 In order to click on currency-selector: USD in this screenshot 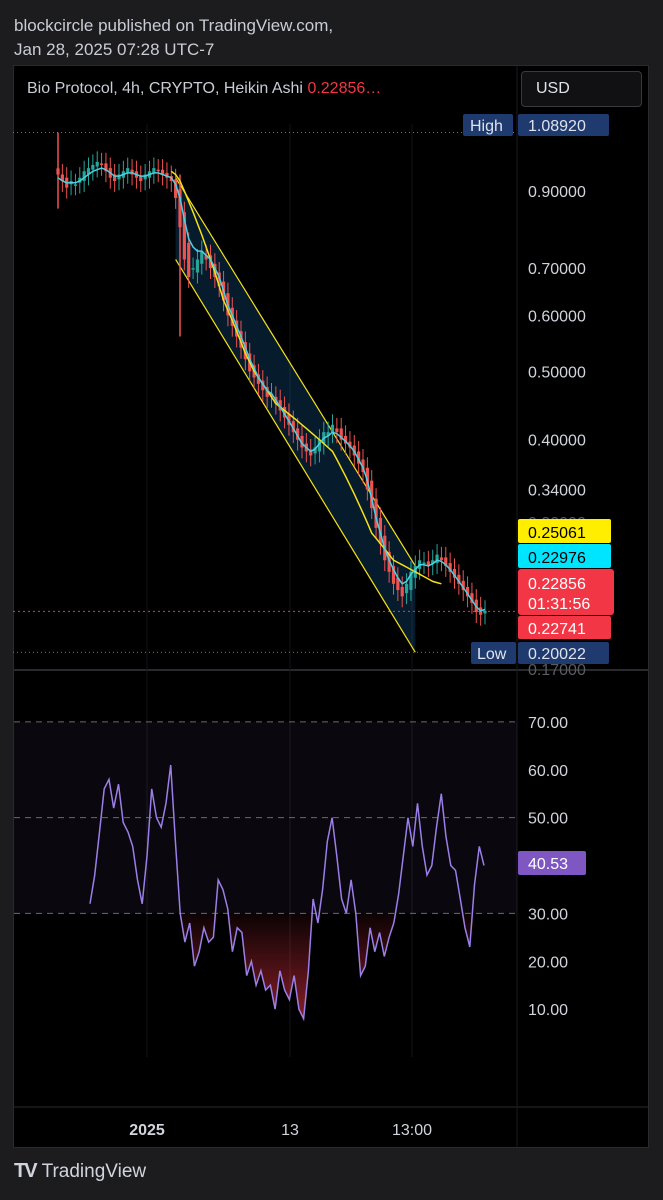, I will do `click(581, 89)`.